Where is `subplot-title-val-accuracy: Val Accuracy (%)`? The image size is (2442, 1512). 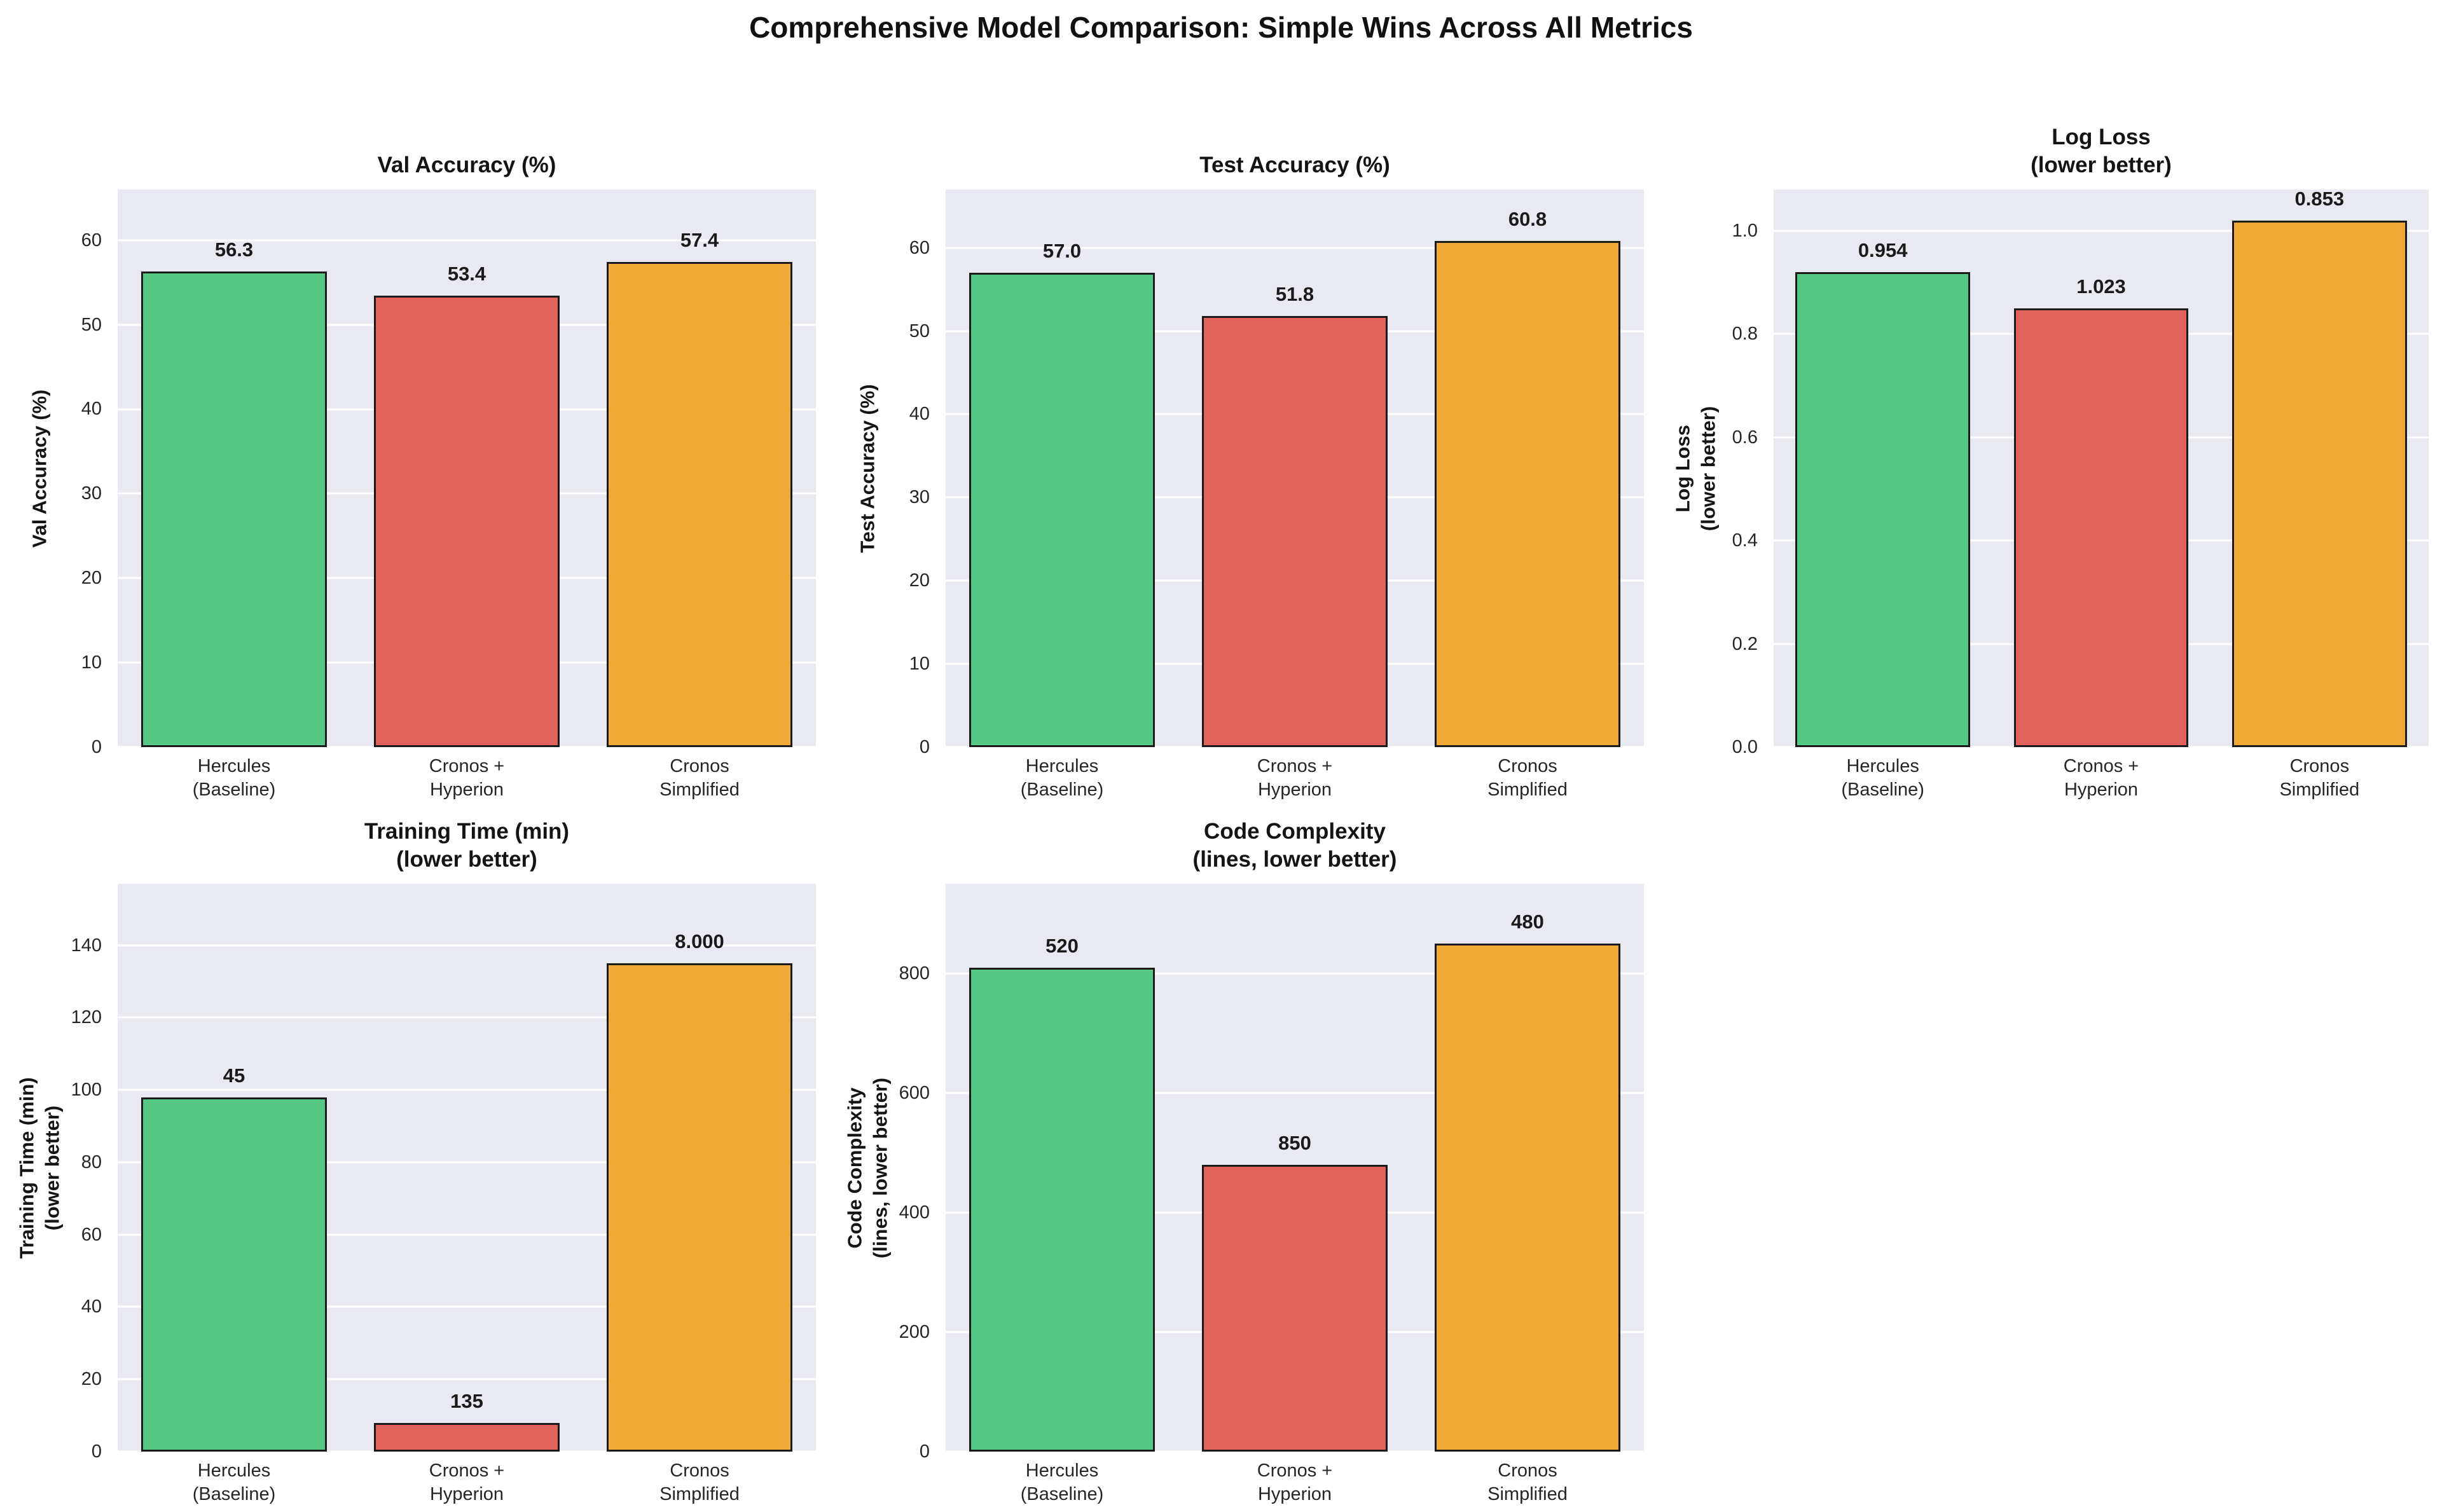
subplot-title-val-accuracy: Val Accuracy (%) is located at coordinates (466, 165).